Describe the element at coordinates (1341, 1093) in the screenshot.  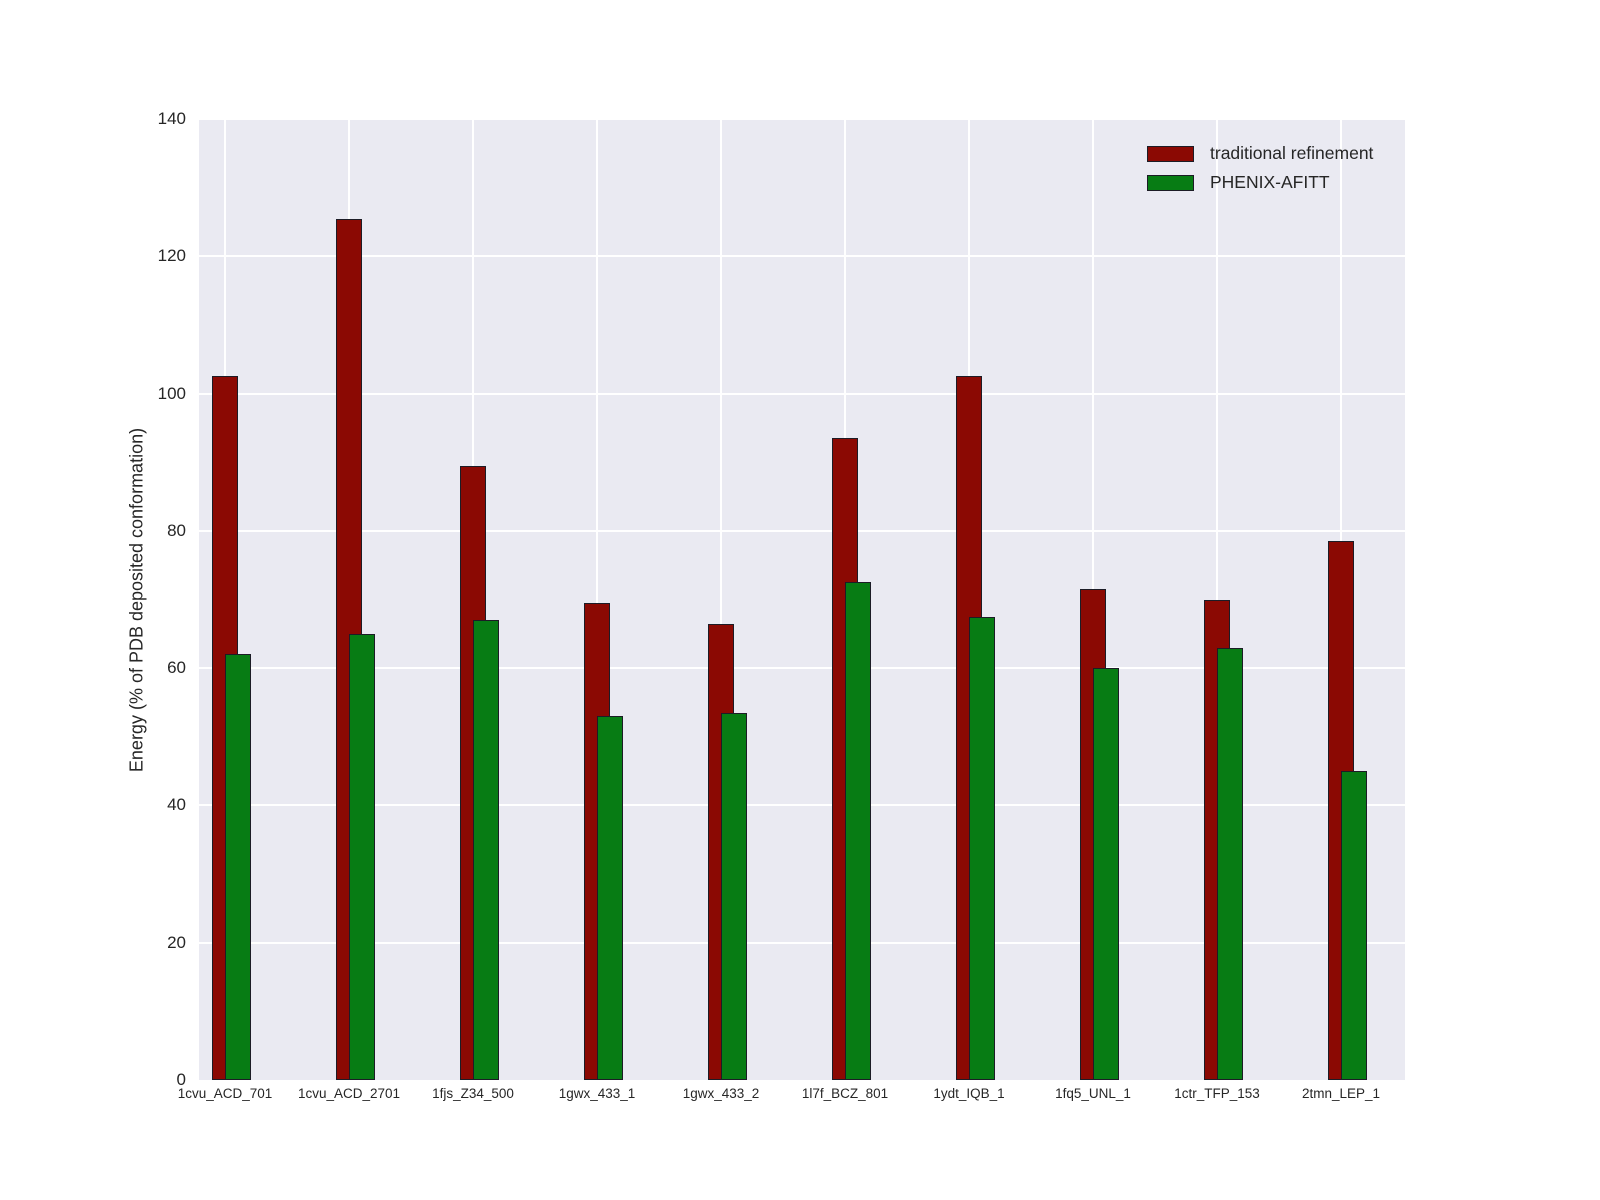
I see `x-tick-label-9: 2tmn_LEP_1` at that location.